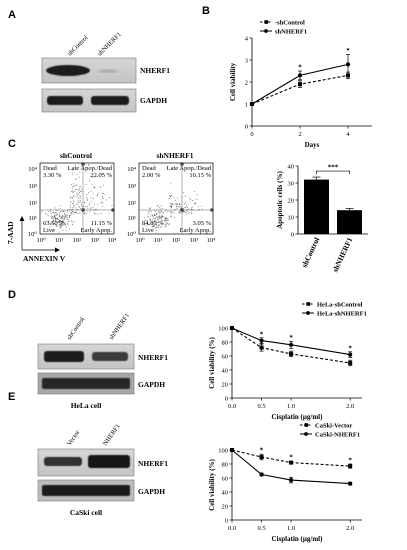 The width and height of the screenshot is (407, 550). Describe the element at coordinates (12, 295) in the screenshot. I see `panel-letter-d: D` at that location.